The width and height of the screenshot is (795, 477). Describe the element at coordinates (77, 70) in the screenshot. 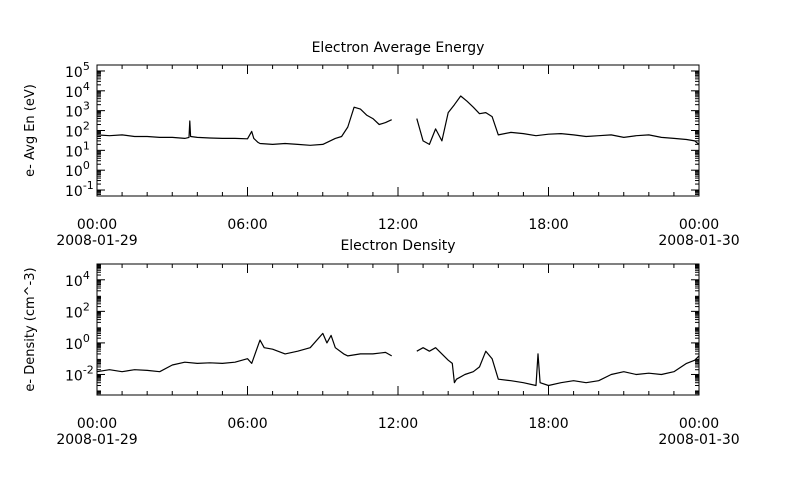

I see `y-tick-label: 10⁵` at that location.